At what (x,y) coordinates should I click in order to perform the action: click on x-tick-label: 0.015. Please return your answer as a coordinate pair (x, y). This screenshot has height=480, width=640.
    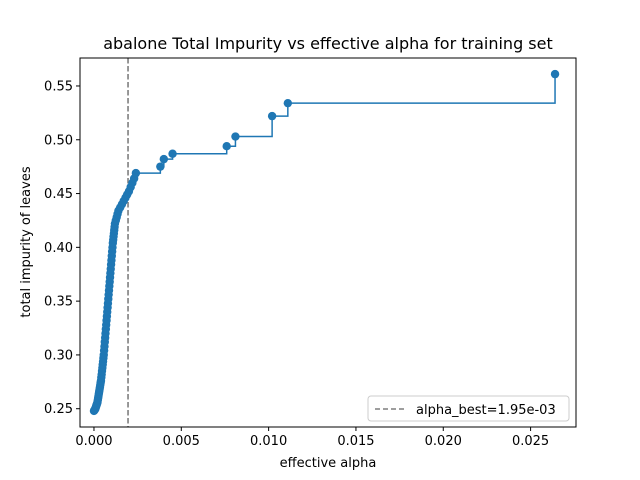
    Looking at the image, I should click on (355, 441).